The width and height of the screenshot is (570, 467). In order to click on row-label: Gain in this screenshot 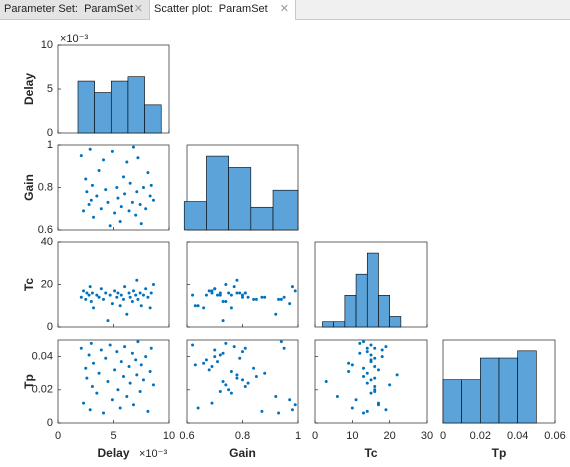, I will do `click(29, 187)`.